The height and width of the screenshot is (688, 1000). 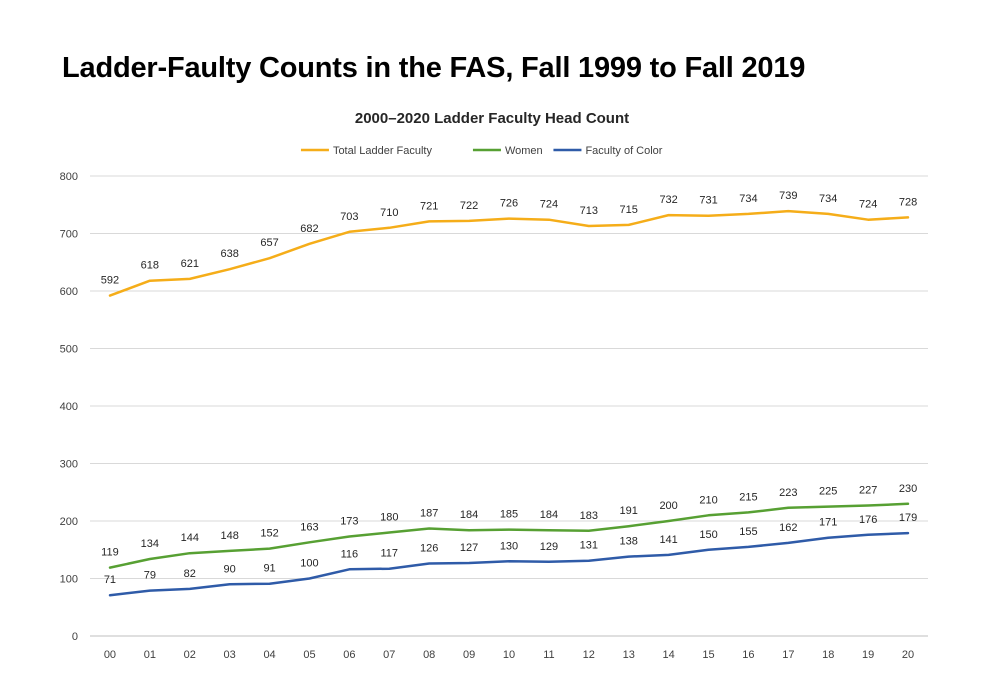 I want to click on x-tick-label: 14, so click(x=668, y=655).